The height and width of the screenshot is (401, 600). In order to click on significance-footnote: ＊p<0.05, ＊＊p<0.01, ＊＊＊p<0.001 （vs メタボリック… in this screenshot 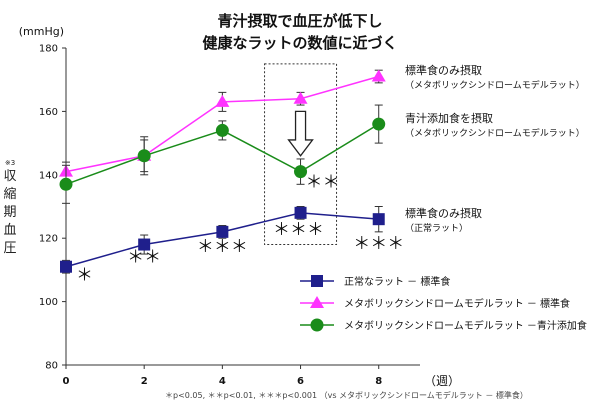, I will do `click(346, 395)`.